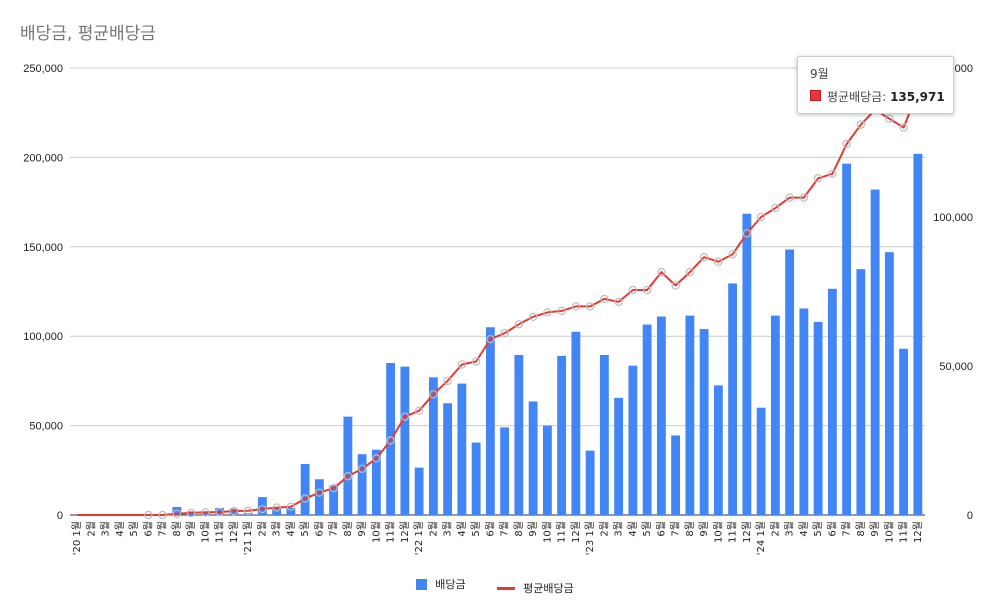 This screenshot has height=606, width=990. Describe the element at coordinates (761, 538) in the screenshot. I see `x-tick-label: '24 1월` at that location.